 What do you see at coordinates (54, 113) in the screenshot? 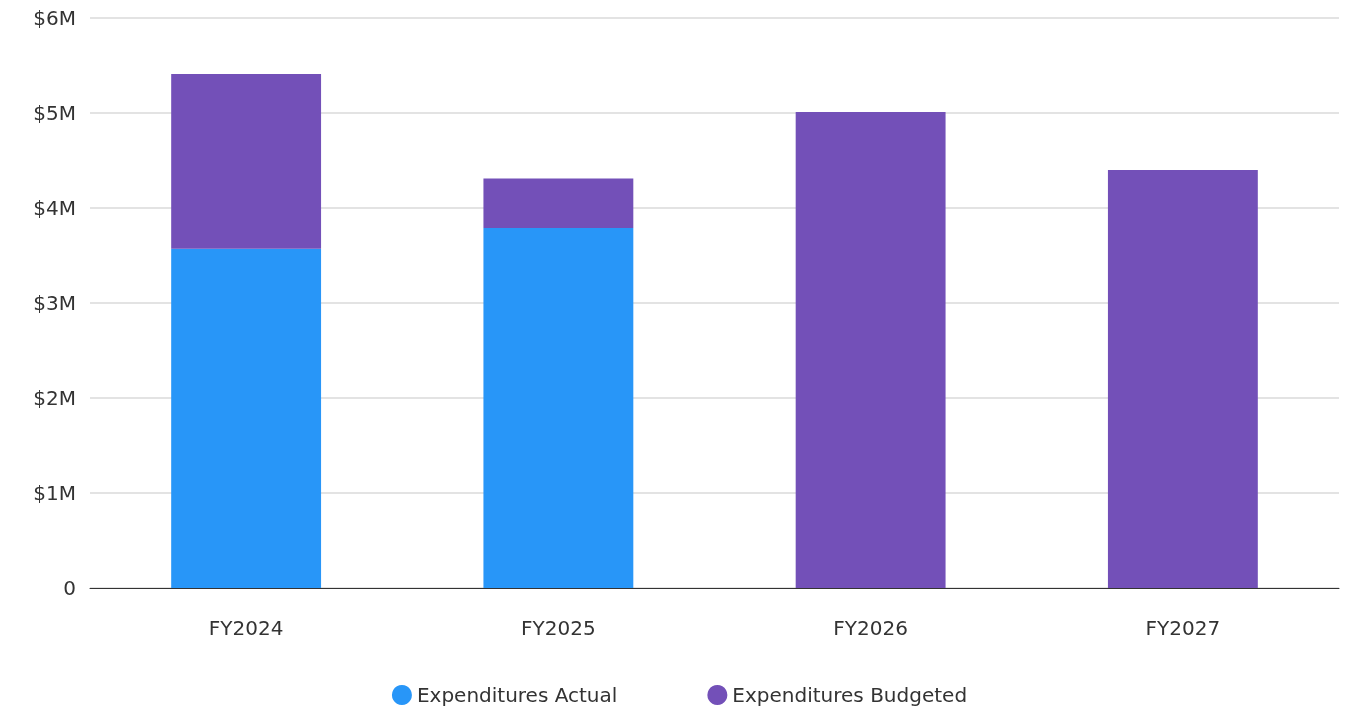
I see `y-tick-label: $5M` at bounding box center [54, 113].